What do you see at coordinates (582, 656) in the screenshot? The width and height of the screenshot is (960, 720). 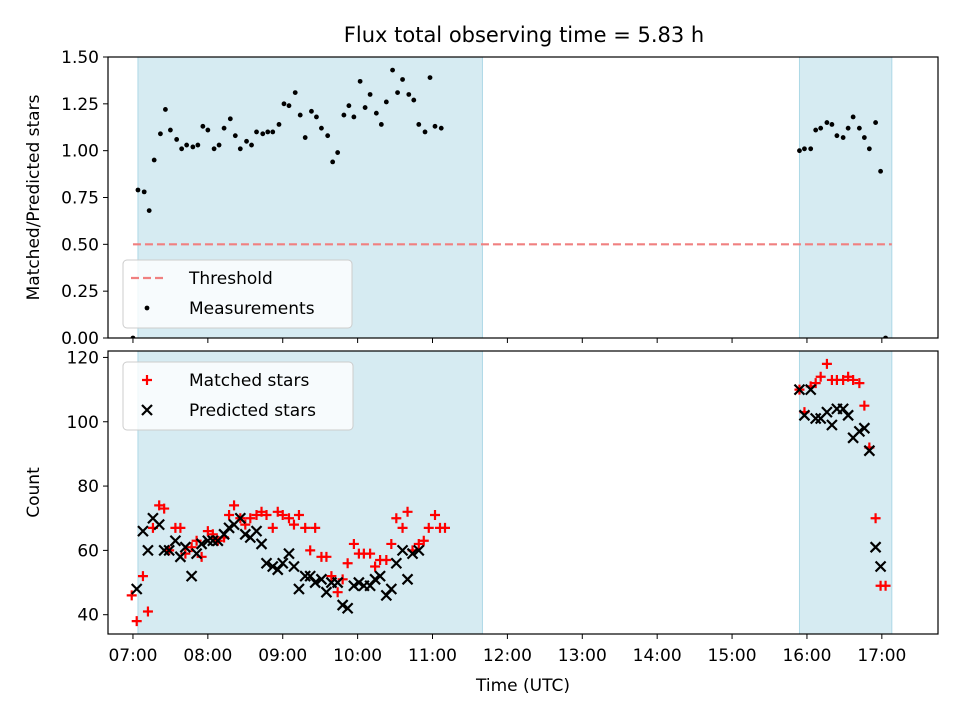 I see `x-tick-label: 13:00` at bounding box center [582, 656].